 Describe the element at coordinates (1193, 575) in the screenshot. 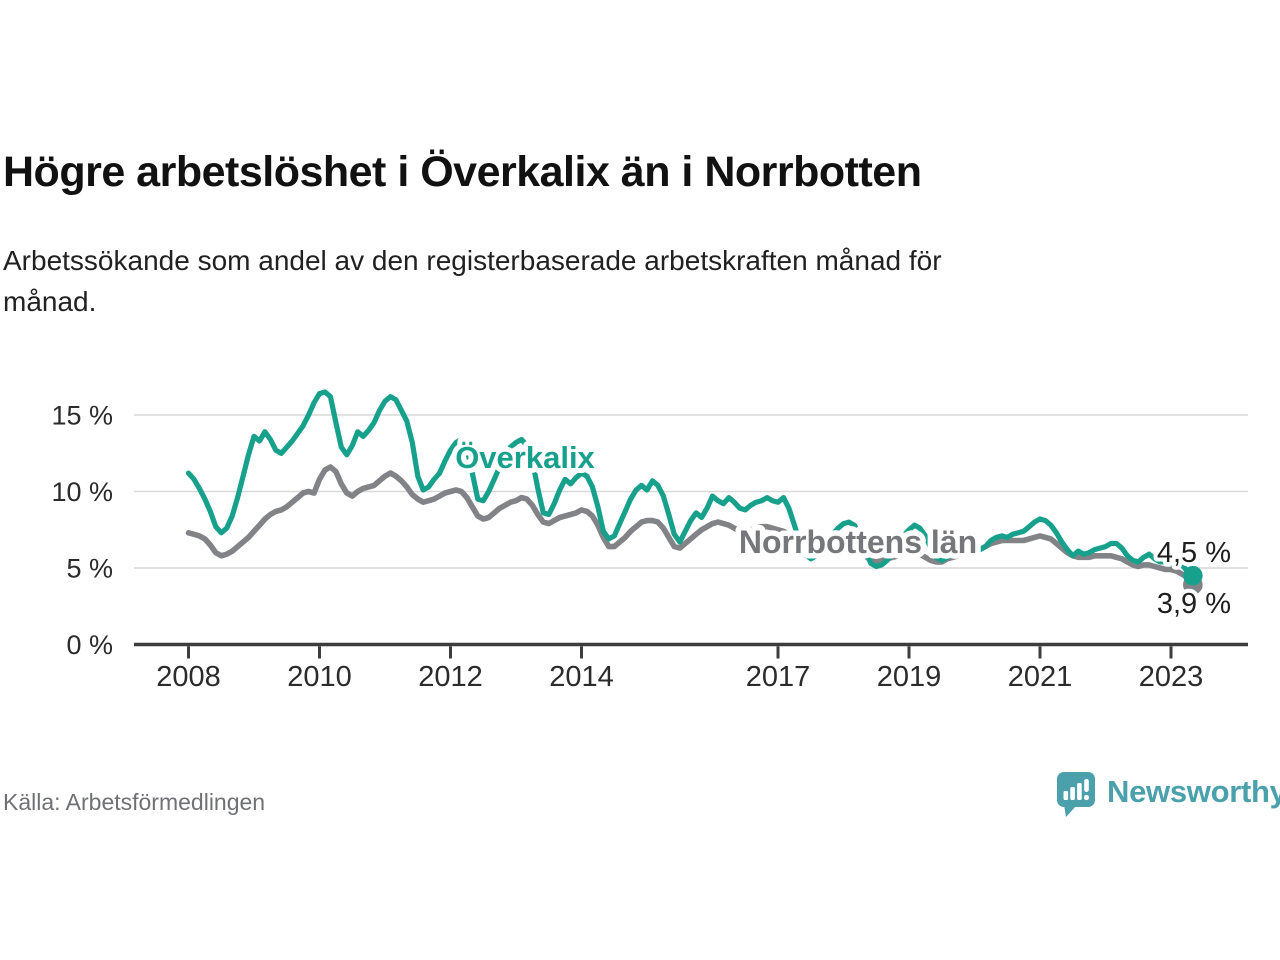

I see `end-dot-overkalix` at that location.